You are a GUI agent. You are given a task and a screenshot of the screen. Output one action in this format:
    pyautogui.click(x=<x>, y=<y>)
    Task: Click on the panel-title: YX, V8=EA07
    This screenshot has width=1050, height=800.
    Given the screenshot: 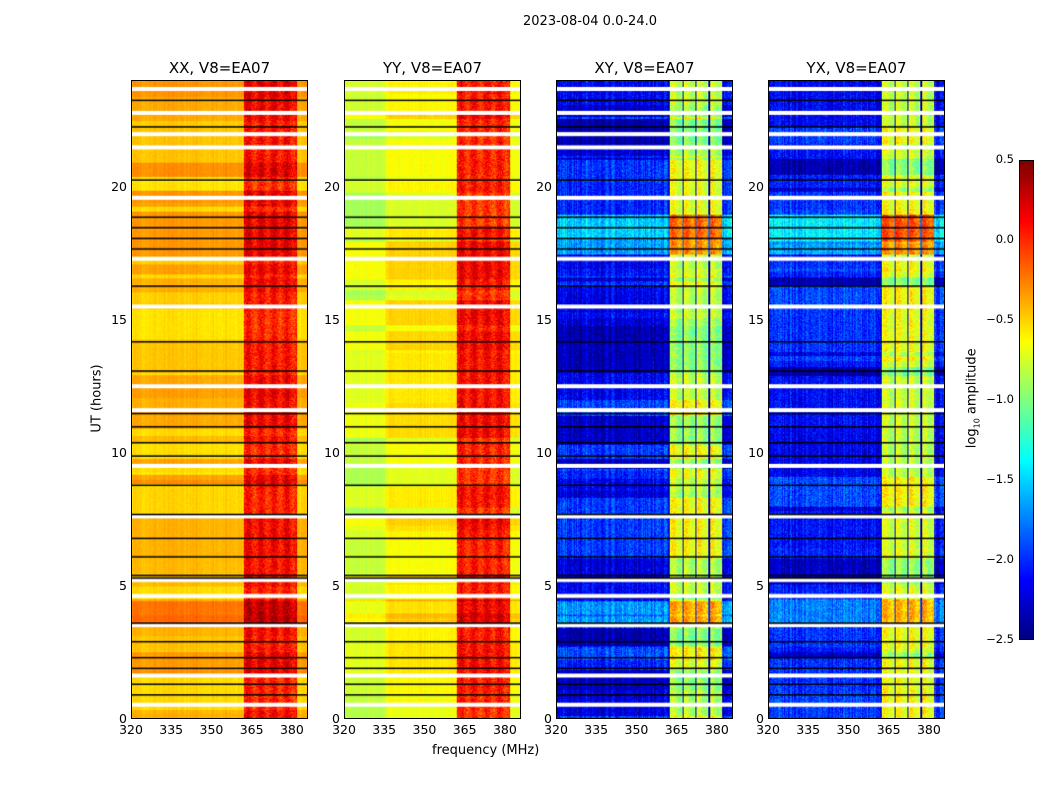 What is the action you would take?
    pyautogui.click(x=856, y=68)
    